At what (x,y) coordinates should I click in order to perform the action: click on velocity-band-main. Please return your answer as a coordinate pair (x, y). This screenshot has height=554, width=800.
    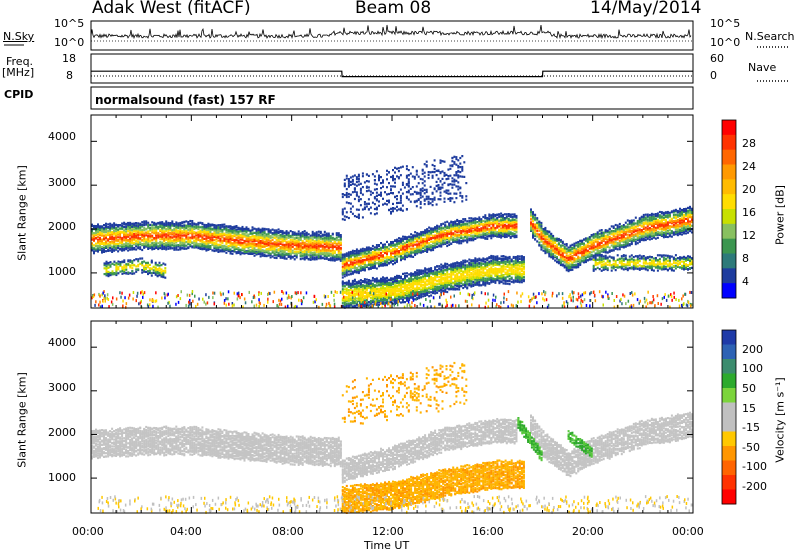
    Looking at the image, I should click on (216, 446).